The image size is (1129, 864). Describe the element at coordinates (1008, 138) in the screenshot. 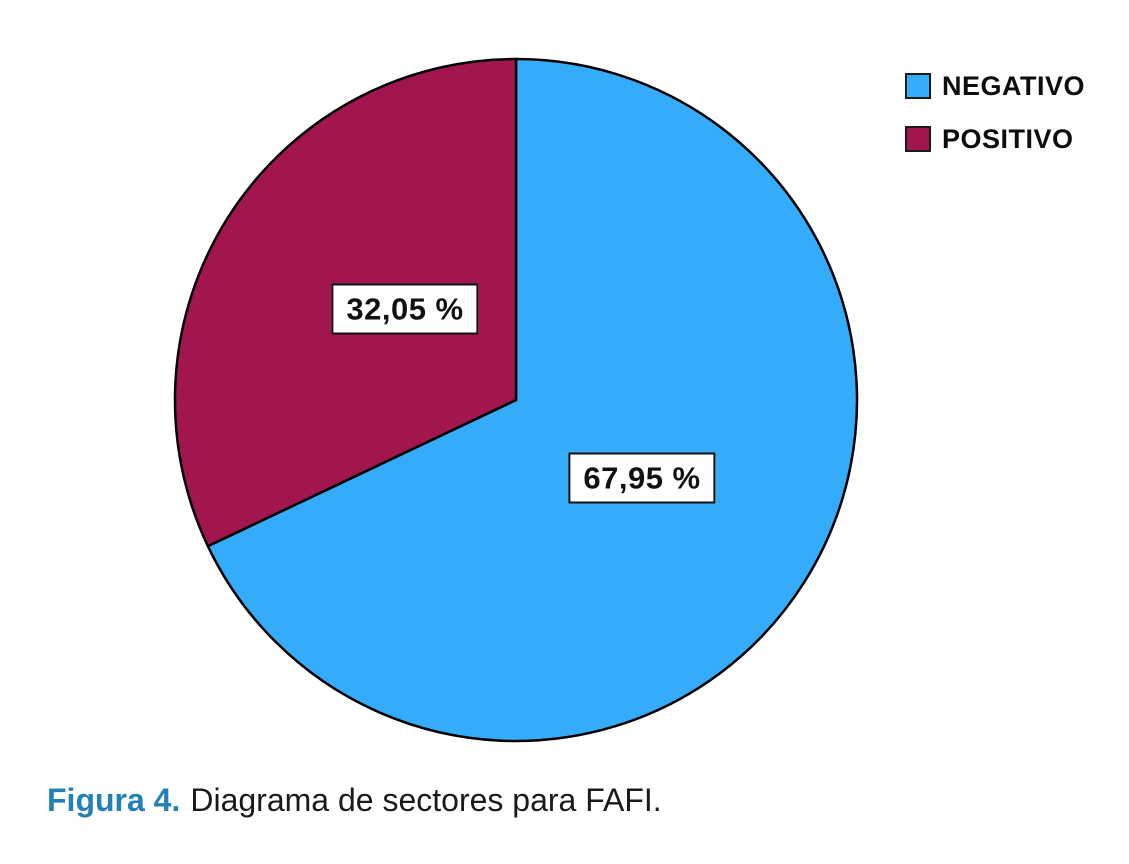

I see `legend-label-positivo: POSITIVO` at that location.